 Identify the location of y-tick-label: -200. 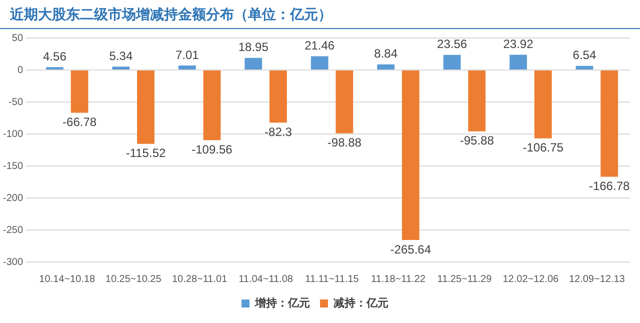
(13, 198).